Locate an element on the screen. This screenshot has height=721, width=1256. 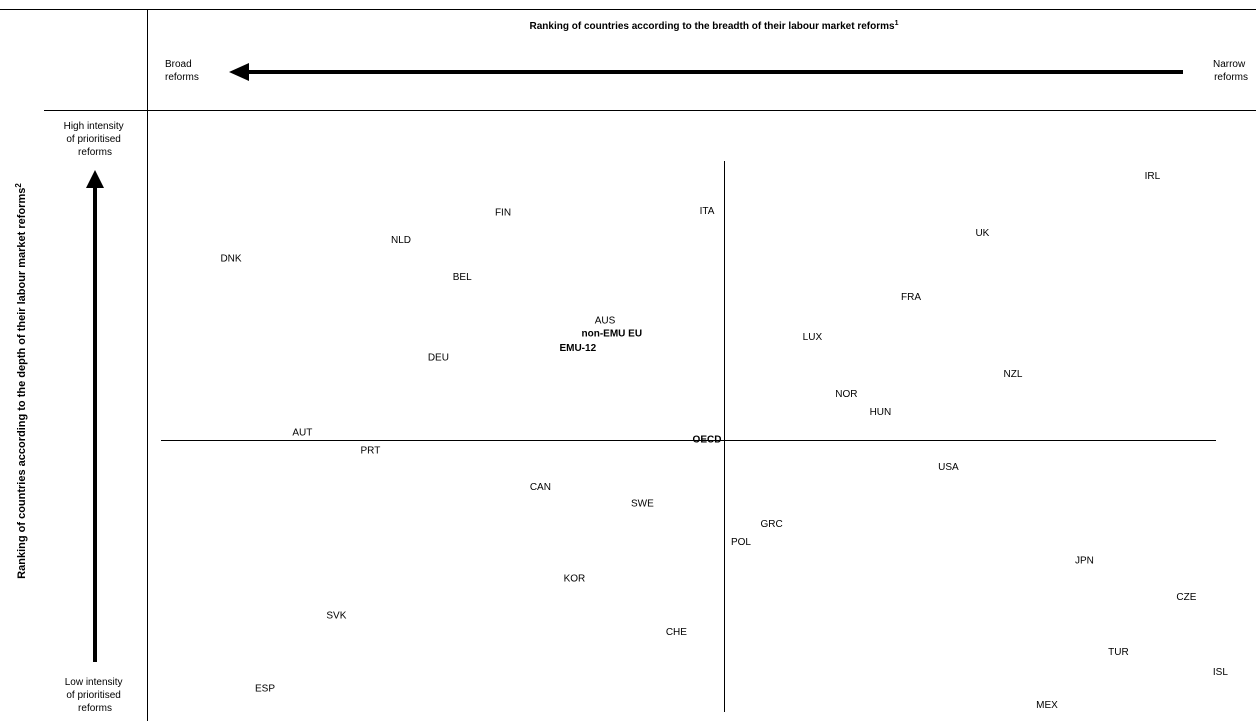
y-axis-bottom-label: Low intensity of prioritised reforms is located at coordinates (95, 695).